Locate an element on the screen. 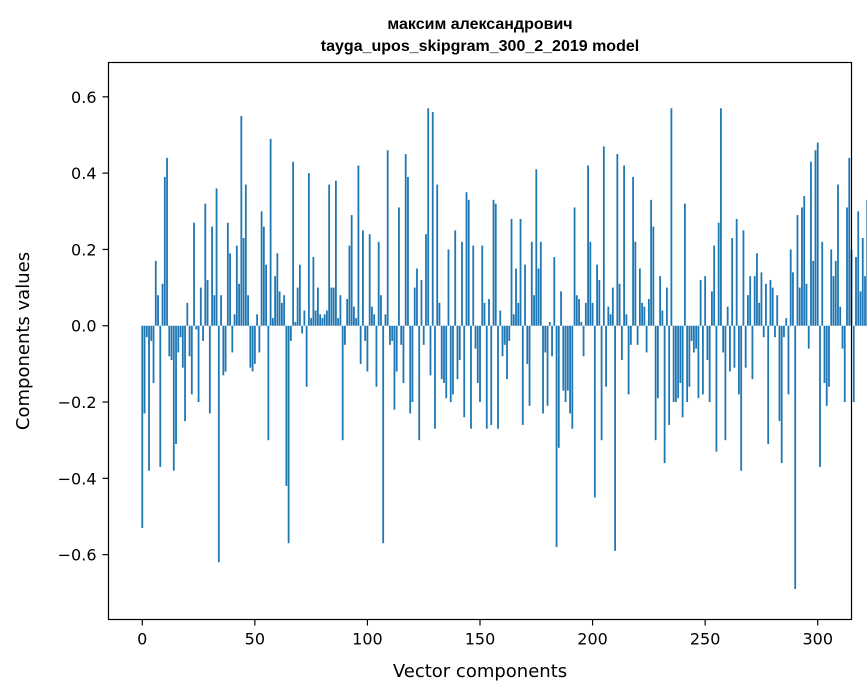  y-tick-label: 0.0 is located at coordinates (83, 326).